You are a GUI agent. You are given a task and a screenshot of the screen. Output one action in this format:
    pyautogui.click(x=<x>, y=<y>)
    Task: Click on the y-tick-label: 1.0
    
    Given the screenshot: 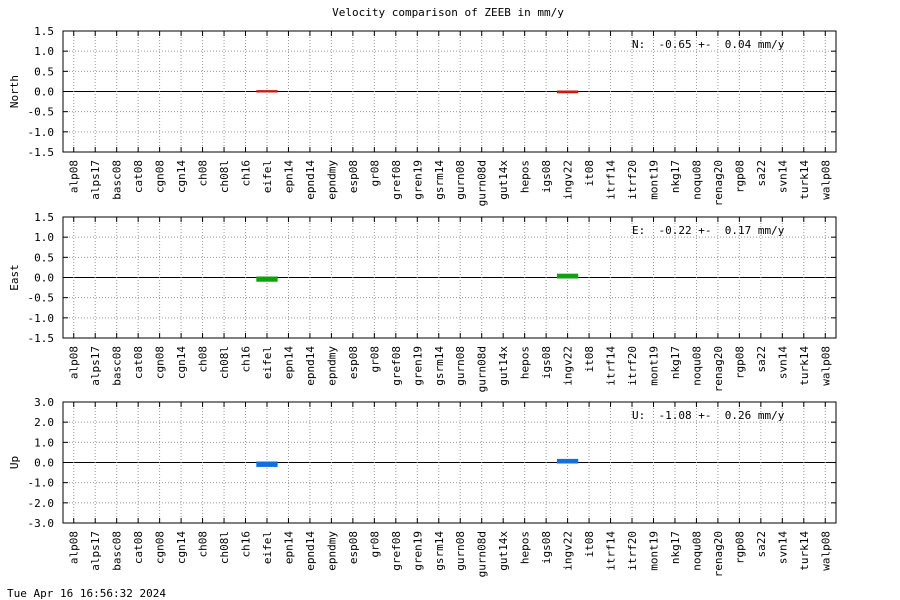 What is the action you would take?
    pyautogui.click(x=44, y=51)
    